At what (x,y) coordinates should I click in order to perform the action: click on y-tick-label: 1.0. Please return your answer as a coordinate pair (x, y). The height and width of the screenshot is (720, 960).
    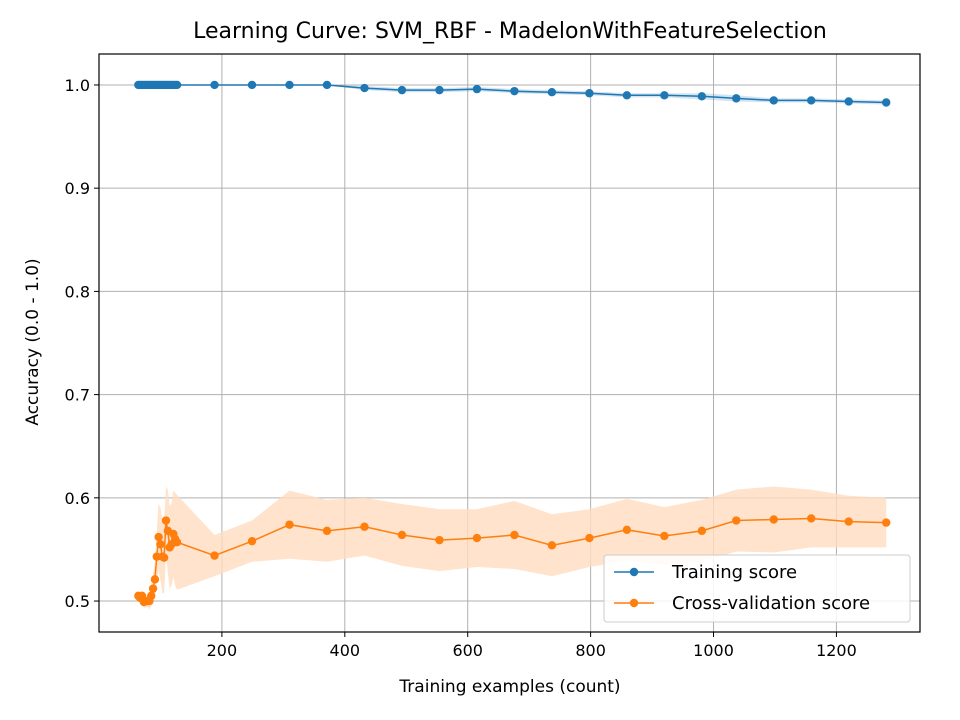
    Looking at the image, I should click on (77, 85).